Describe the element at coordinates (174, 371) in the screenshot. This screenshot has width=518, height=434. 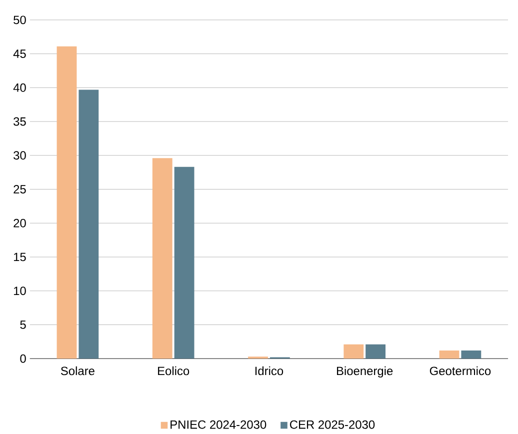
I see `x-tick-label: Eolico` at that location.